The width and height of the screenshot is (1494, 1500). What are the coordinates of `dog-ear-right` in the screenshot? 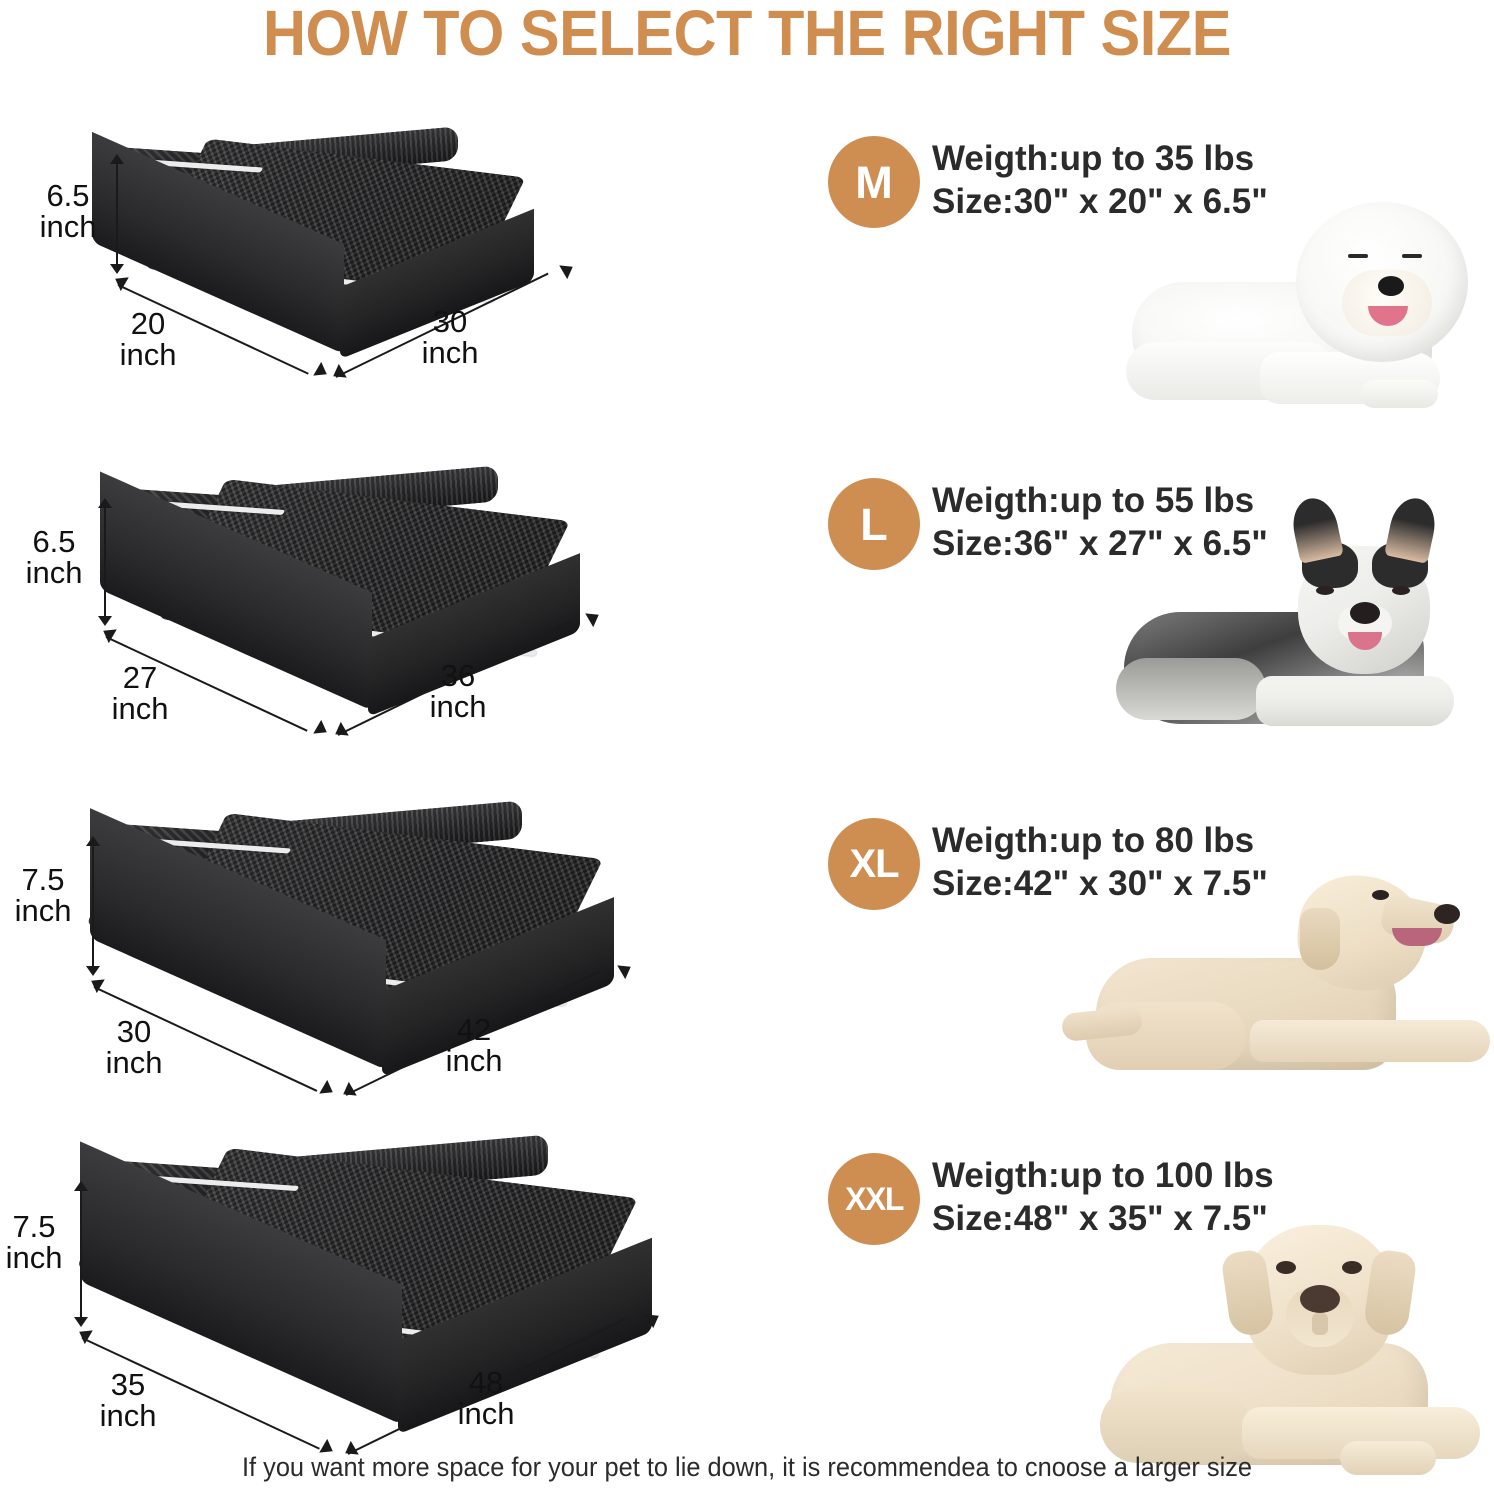 It's located at (1412, 529).